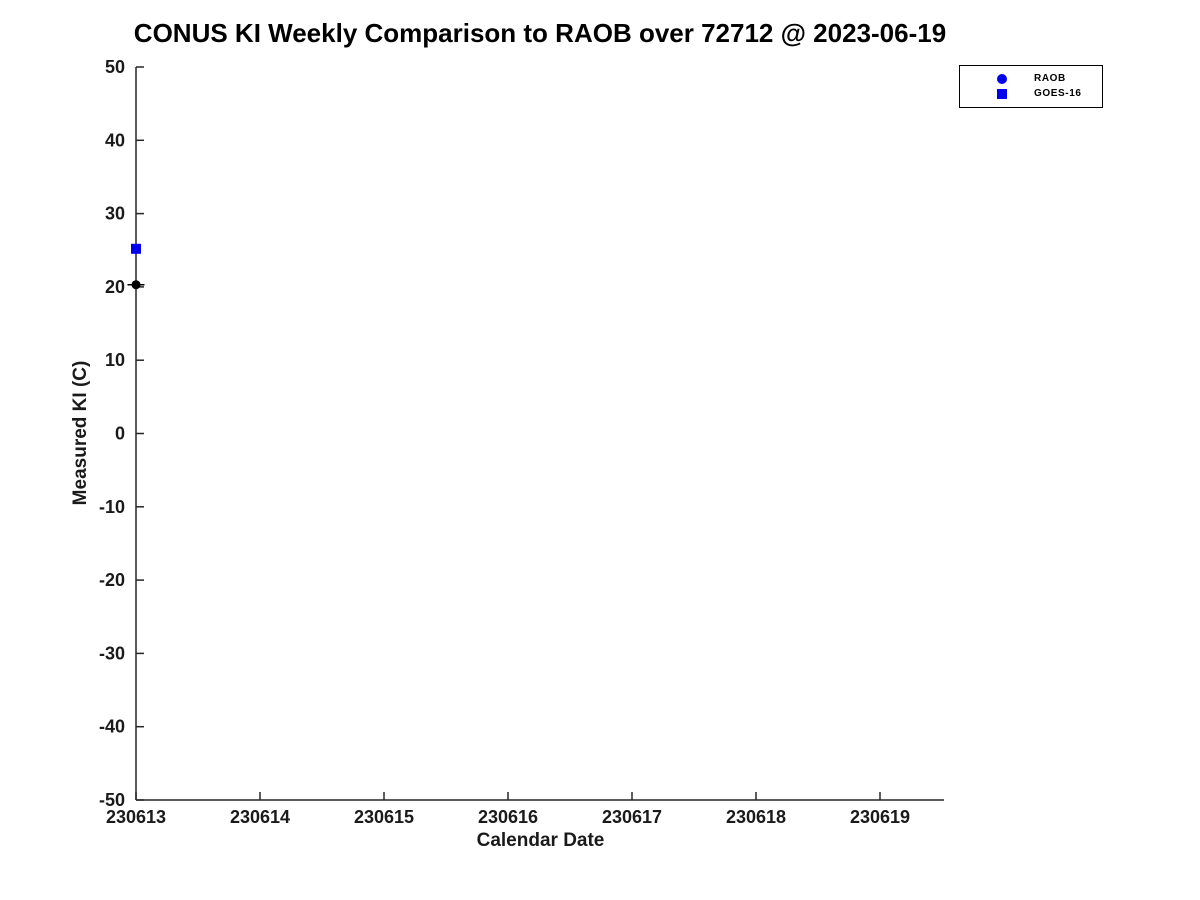  Describe the element at coordinates (112, 507) in the screenshot. I see `y-tick-label: -10` at that location.